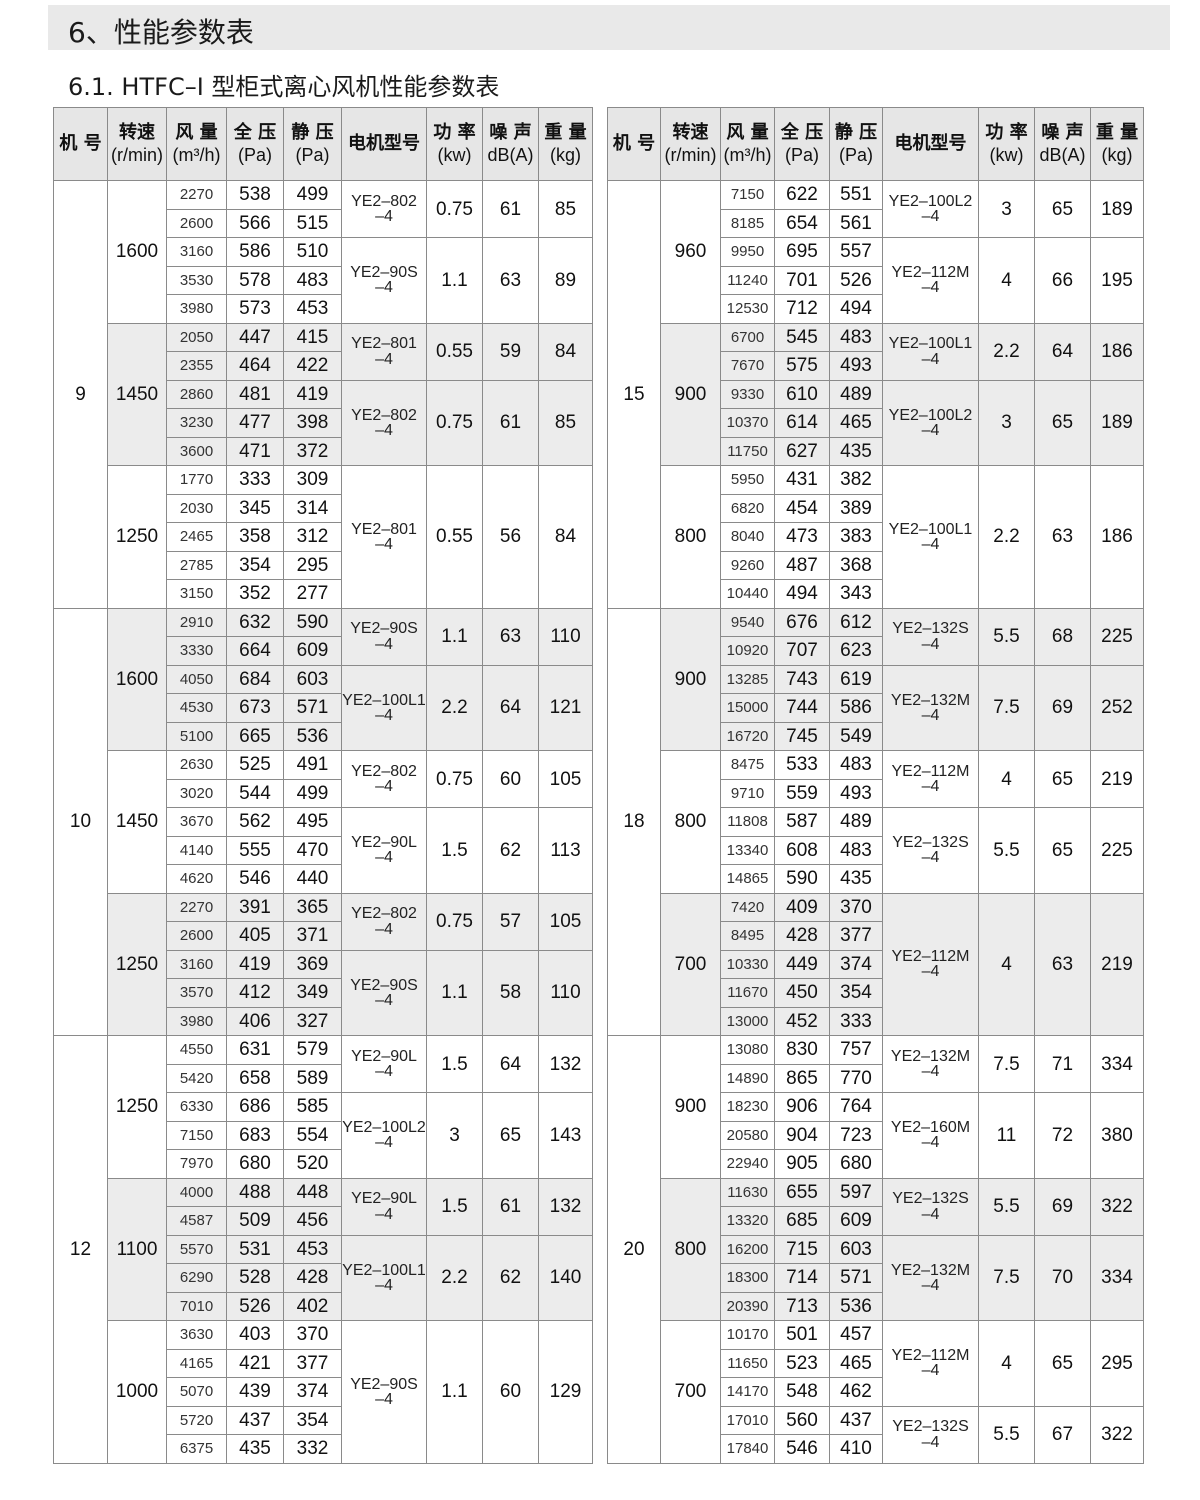 The image size is (1200, 1500). What do you see at coordinates (747, 765) in the screenshot?
I see `air-volume-cell: 8475` at bounding box center [747, 765].